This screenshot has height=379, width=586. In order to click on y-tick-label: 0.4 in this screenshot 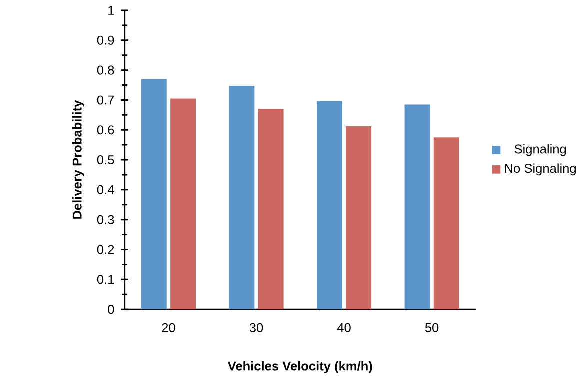, I will do `click(105, 189)`.